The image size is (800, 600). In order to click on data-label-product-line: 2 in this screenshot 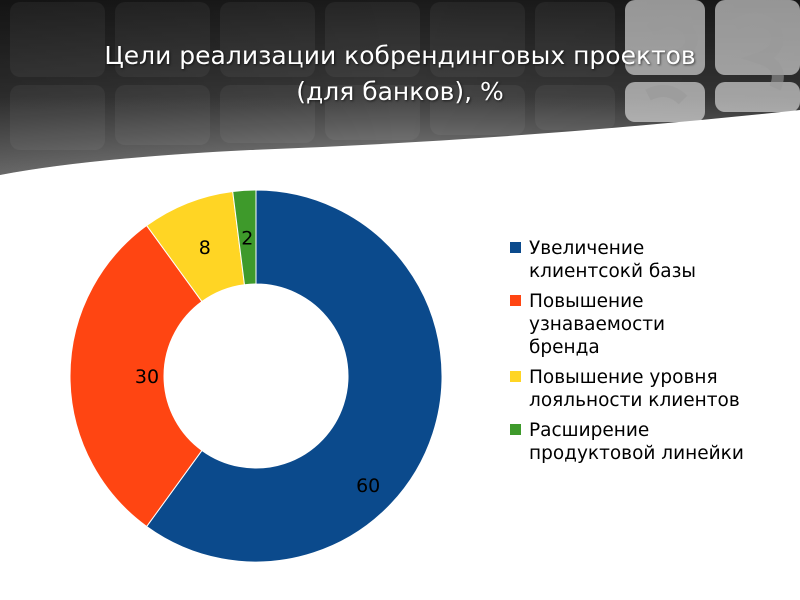, I will do `click(247, 238)`.